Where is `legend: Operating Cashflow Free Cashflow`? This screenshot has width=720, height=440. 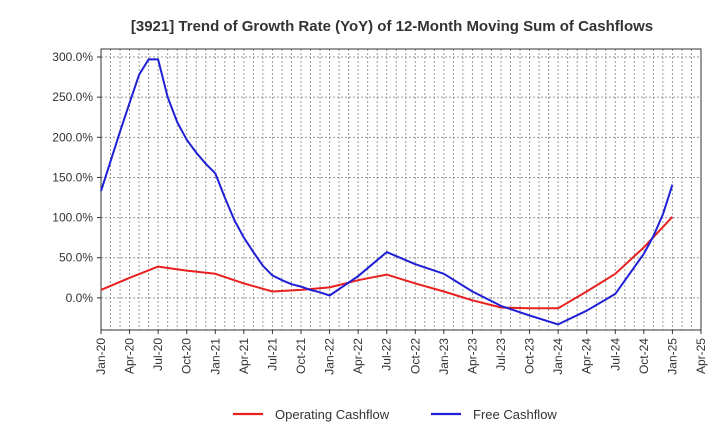 legend: Operating Cashflow Free Cashflow is located at coordinates (395, 414).